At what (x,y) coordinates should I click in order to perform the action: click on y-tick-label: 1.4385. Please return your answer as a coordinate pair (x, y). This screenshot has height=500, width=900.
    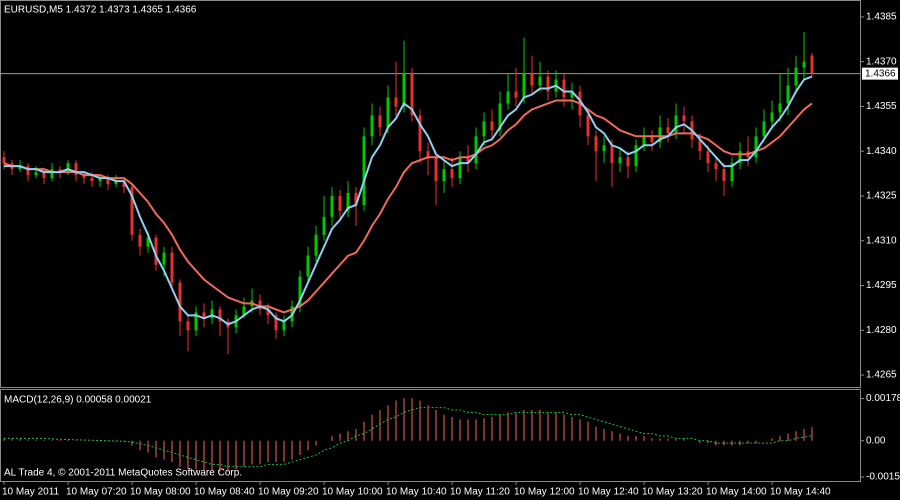
    Looking at the image, I should click on (881, 17).